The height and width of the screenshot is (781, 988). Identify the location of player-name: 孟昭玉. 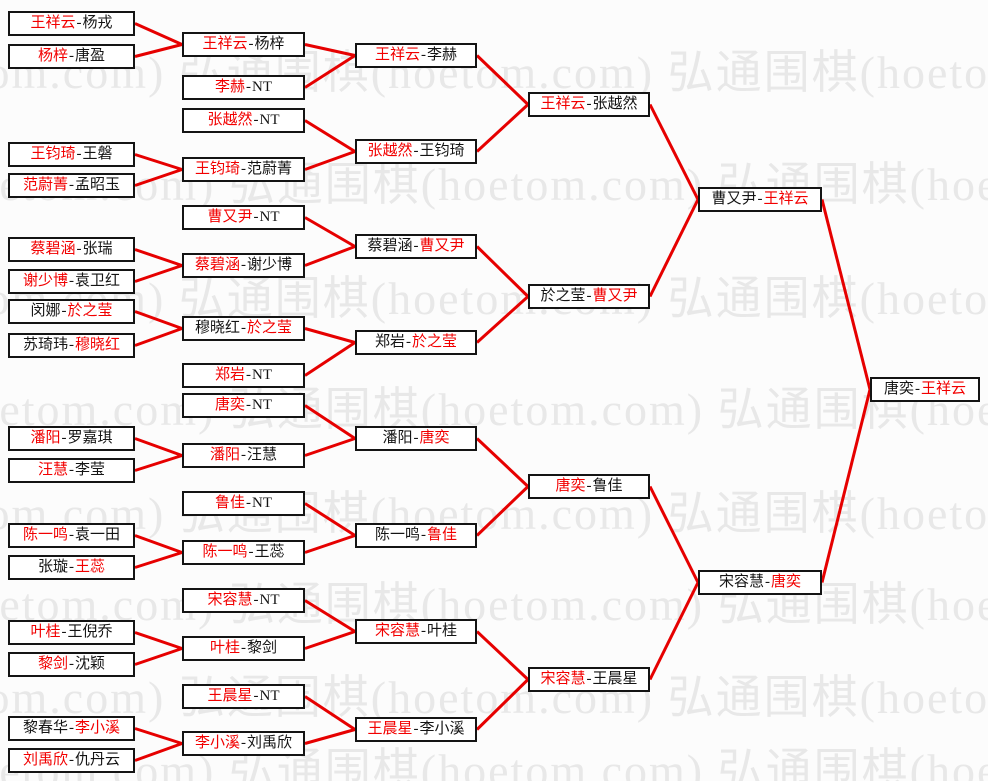
(98, 185).